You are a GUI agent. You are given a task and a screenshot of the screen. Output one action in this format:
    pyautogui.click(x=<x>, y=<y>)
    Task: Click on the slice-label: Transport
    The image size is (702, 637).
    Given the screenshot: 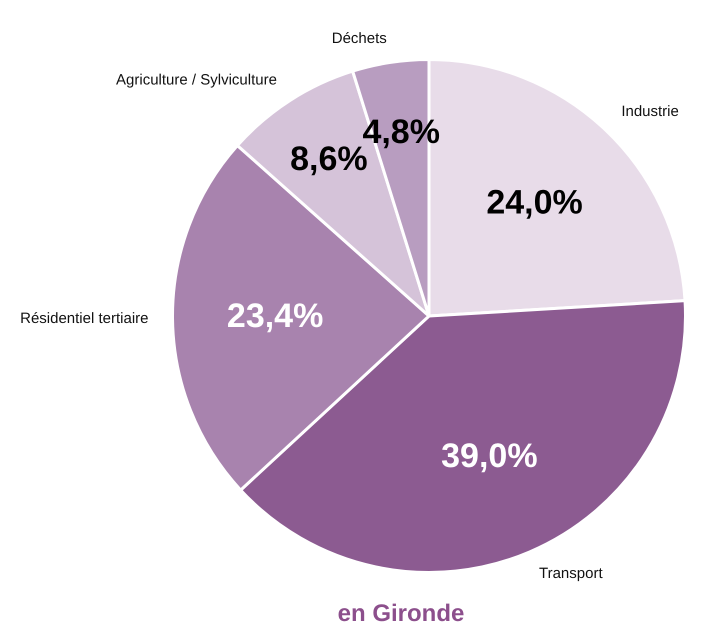 What is the action you would take?
    pyautogui.click(x=571, y=573)
    